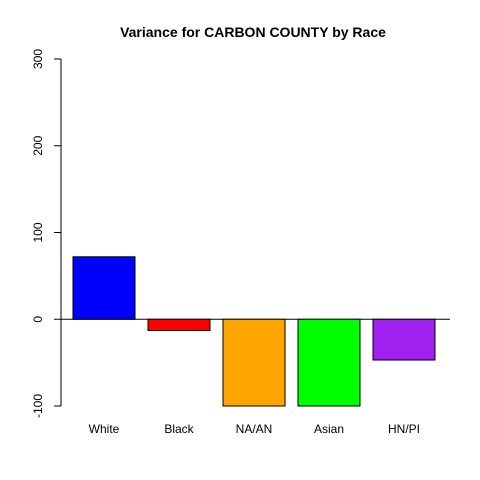 This screenshot has height=480, width=480. I want to click on x-tick-label: Black, so click(179, 429).